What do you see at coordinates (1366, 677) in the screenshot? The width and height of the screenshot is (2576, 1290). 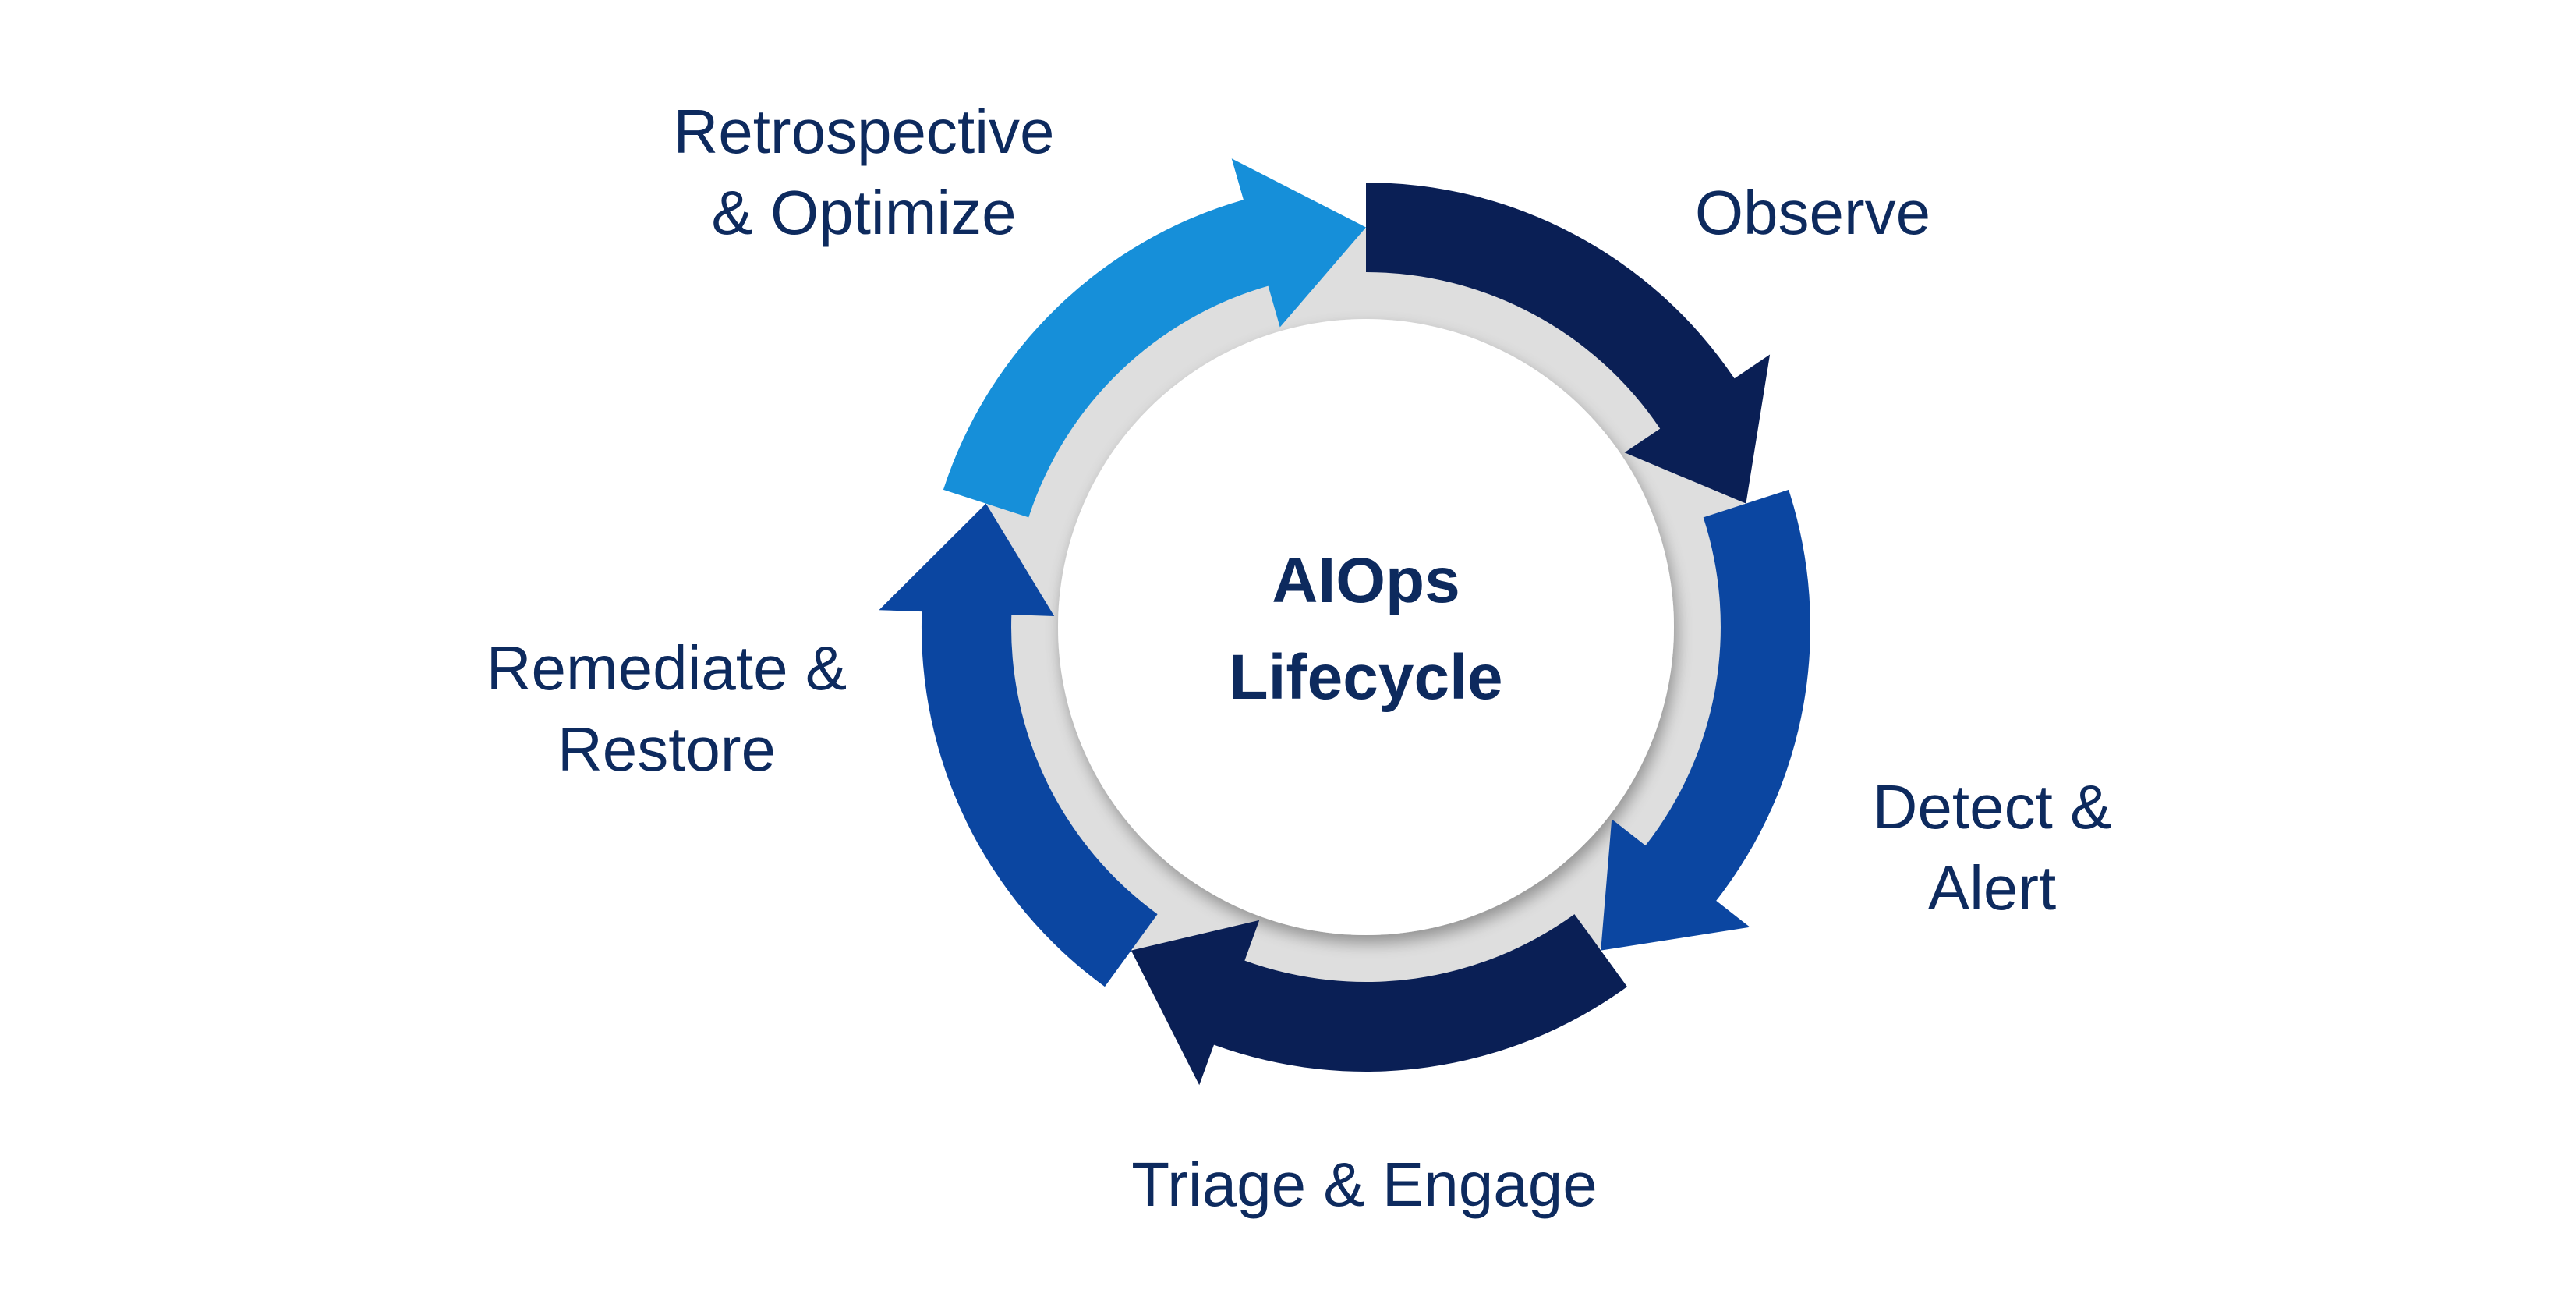 I see `center-title-line2: Lifecycle` at bounding box center [1366, 677].